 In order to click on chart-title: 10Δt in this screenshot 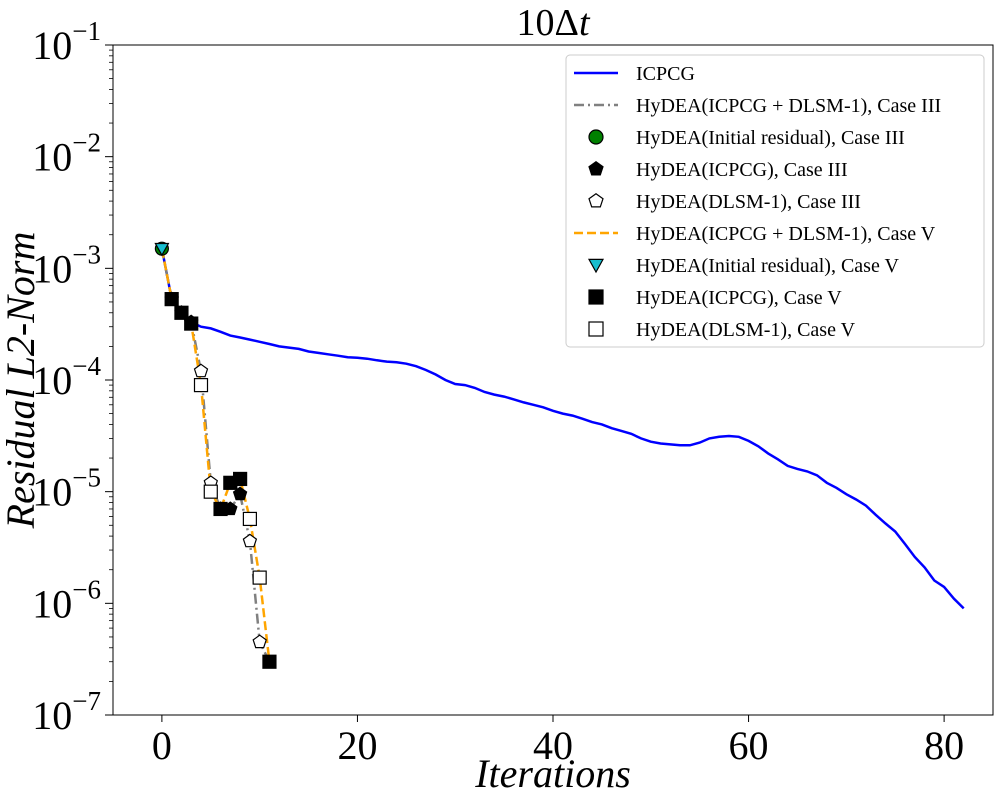, I will do `click(554, 23)`.